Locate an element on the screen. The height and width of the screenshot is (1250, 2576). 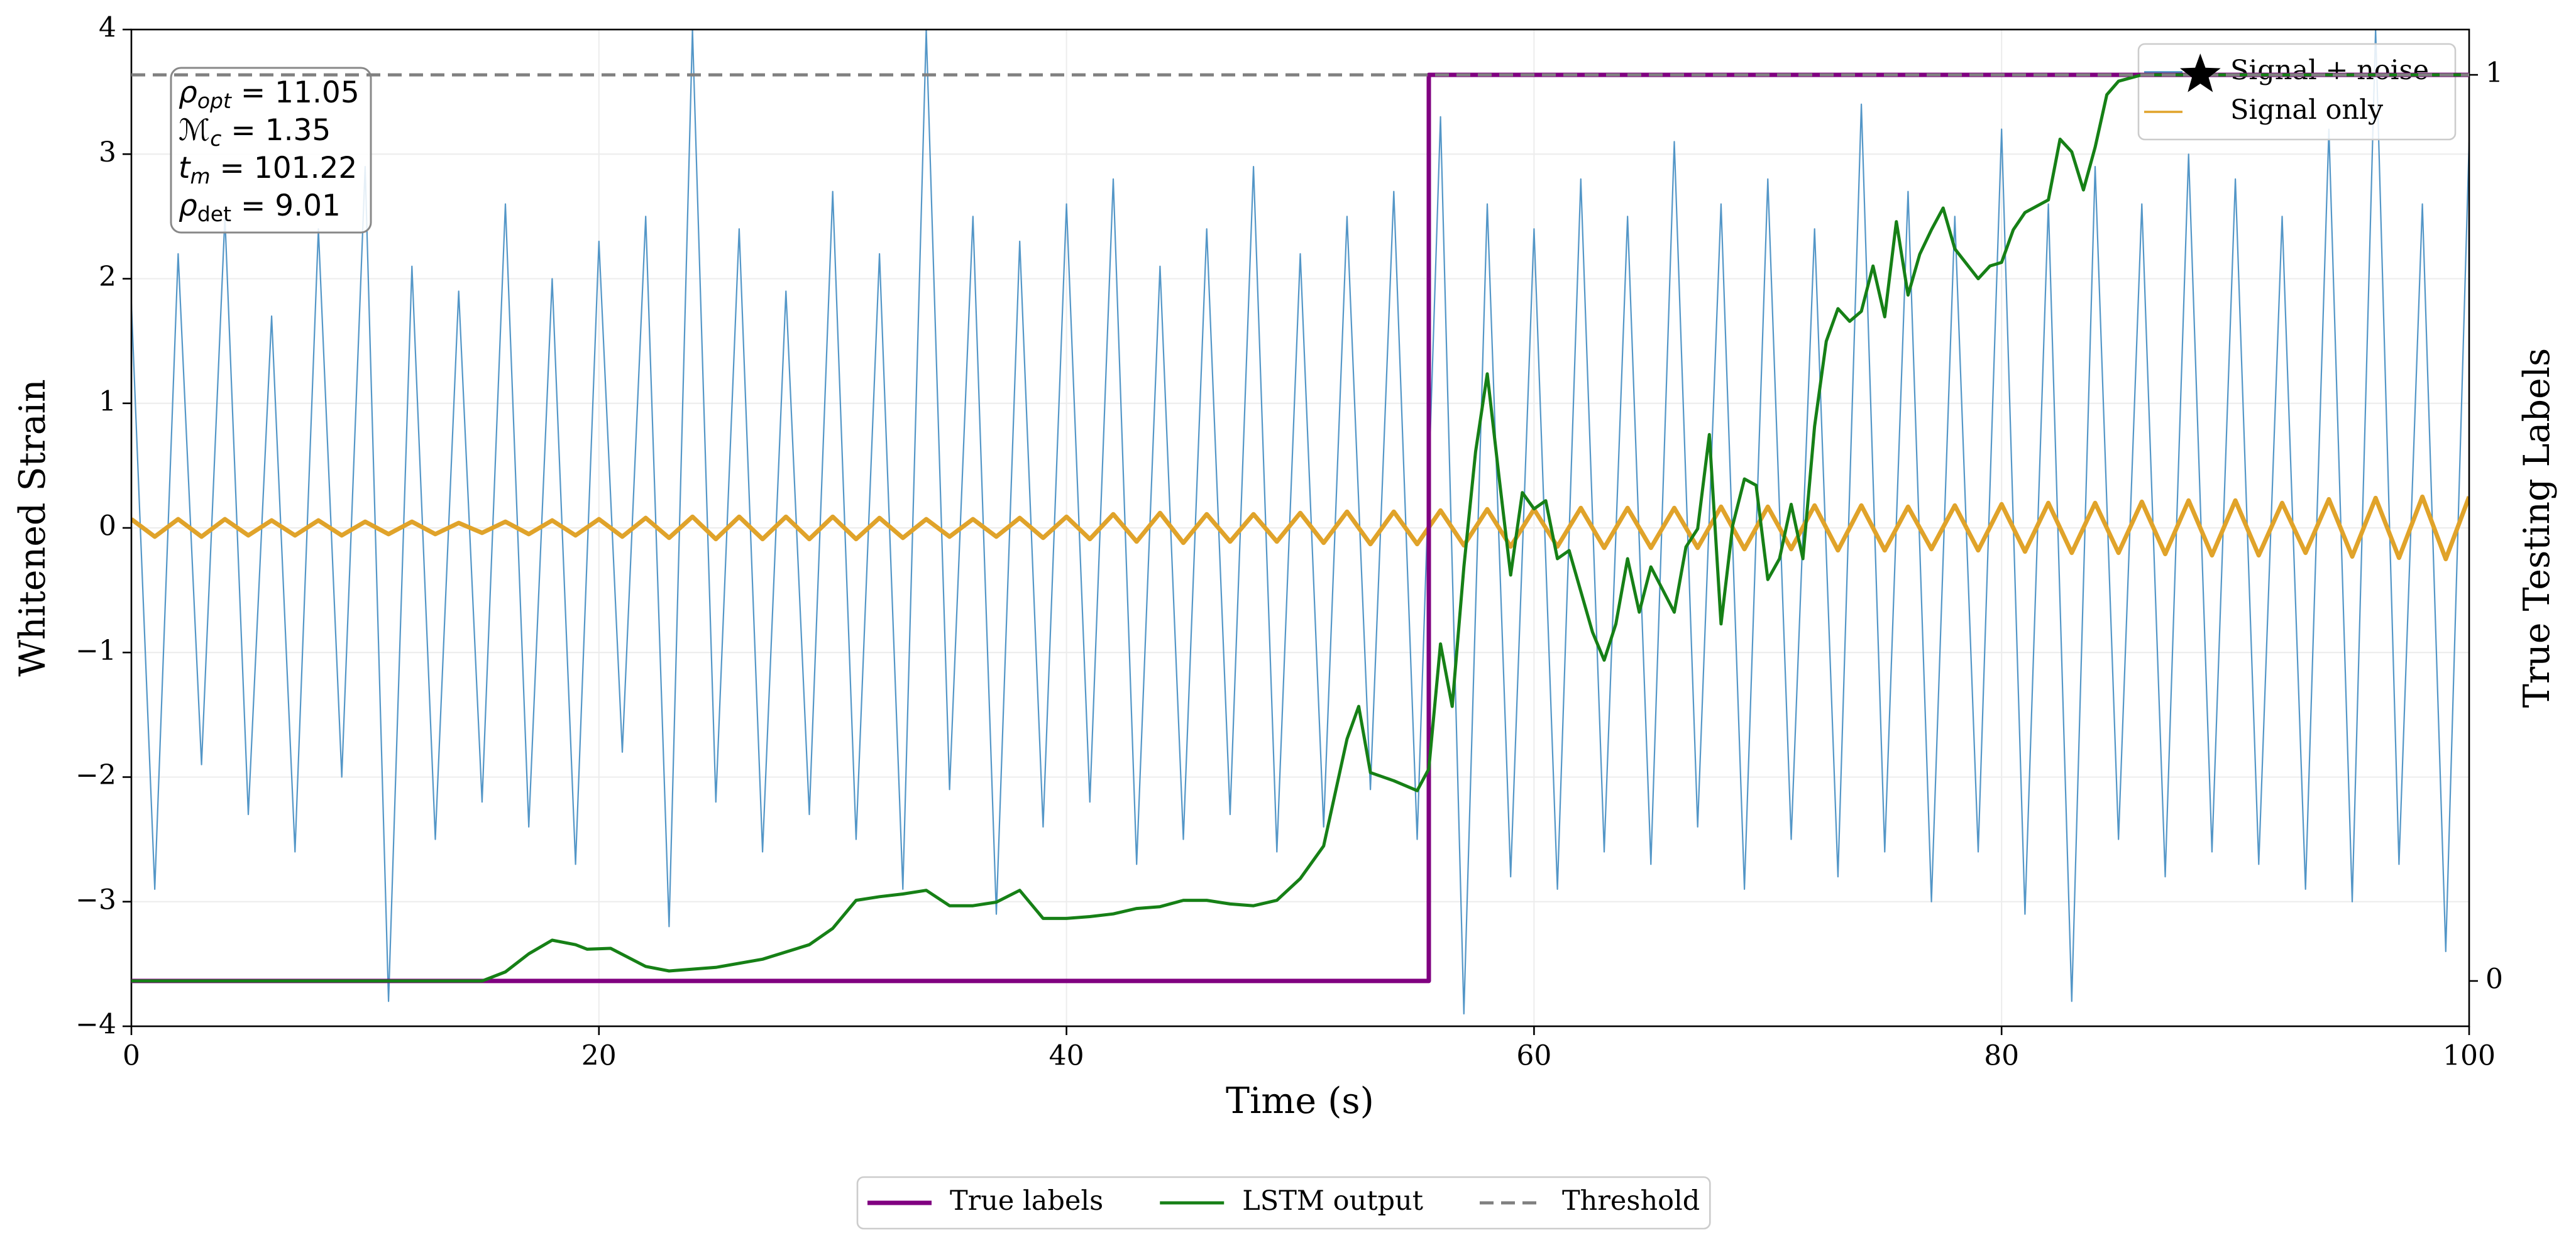
annotation-subscript: m is located at coordinates (200, 176).